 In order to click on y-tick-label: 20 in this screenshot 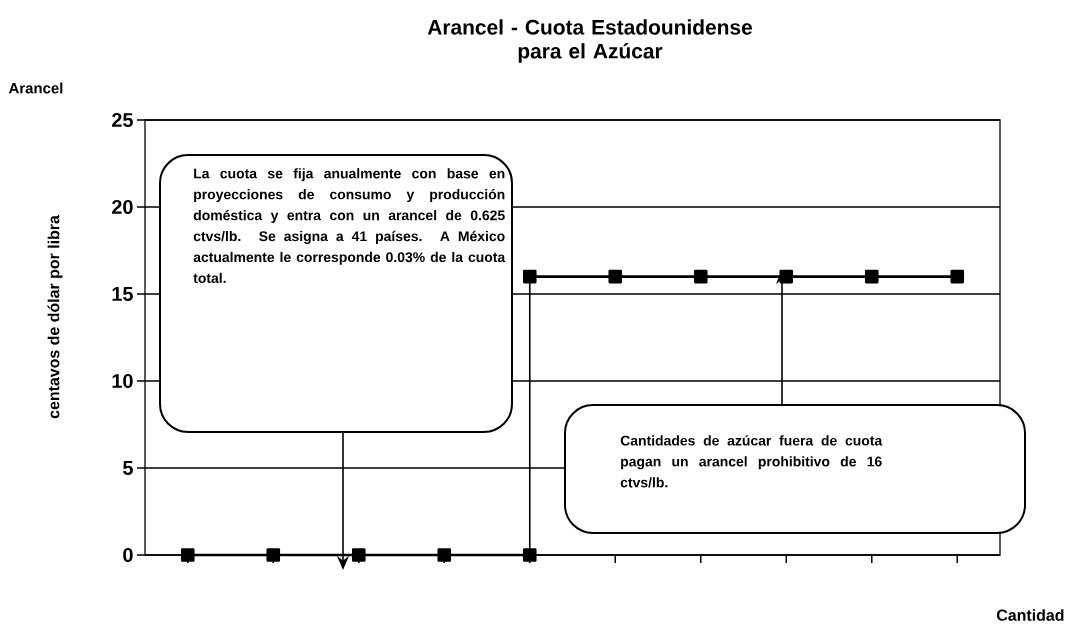, I will do `click(122, 207)`.